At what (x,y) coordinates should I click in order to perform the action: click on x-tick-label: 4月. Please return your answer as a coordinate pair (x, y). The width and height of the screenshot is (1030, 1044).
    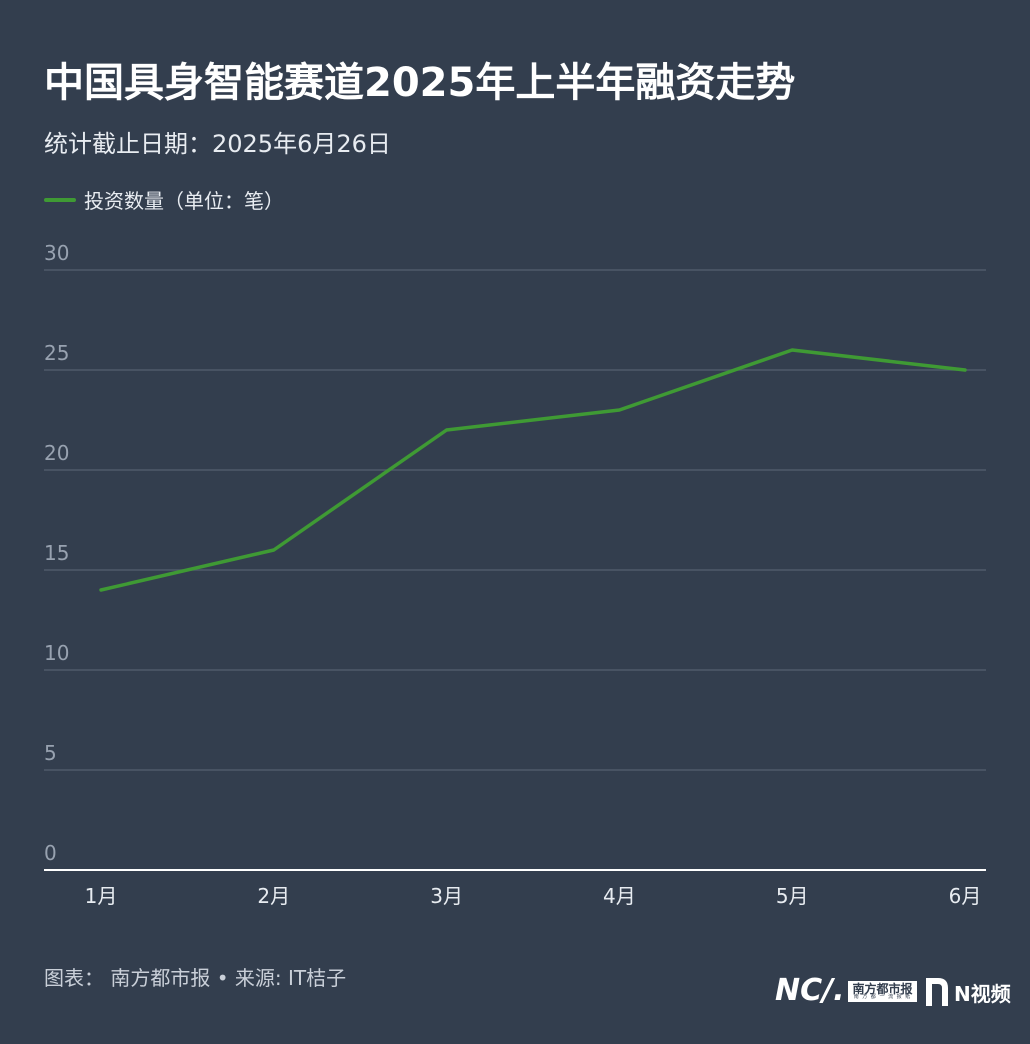
    Looking at the image, I should click on (619, 896).